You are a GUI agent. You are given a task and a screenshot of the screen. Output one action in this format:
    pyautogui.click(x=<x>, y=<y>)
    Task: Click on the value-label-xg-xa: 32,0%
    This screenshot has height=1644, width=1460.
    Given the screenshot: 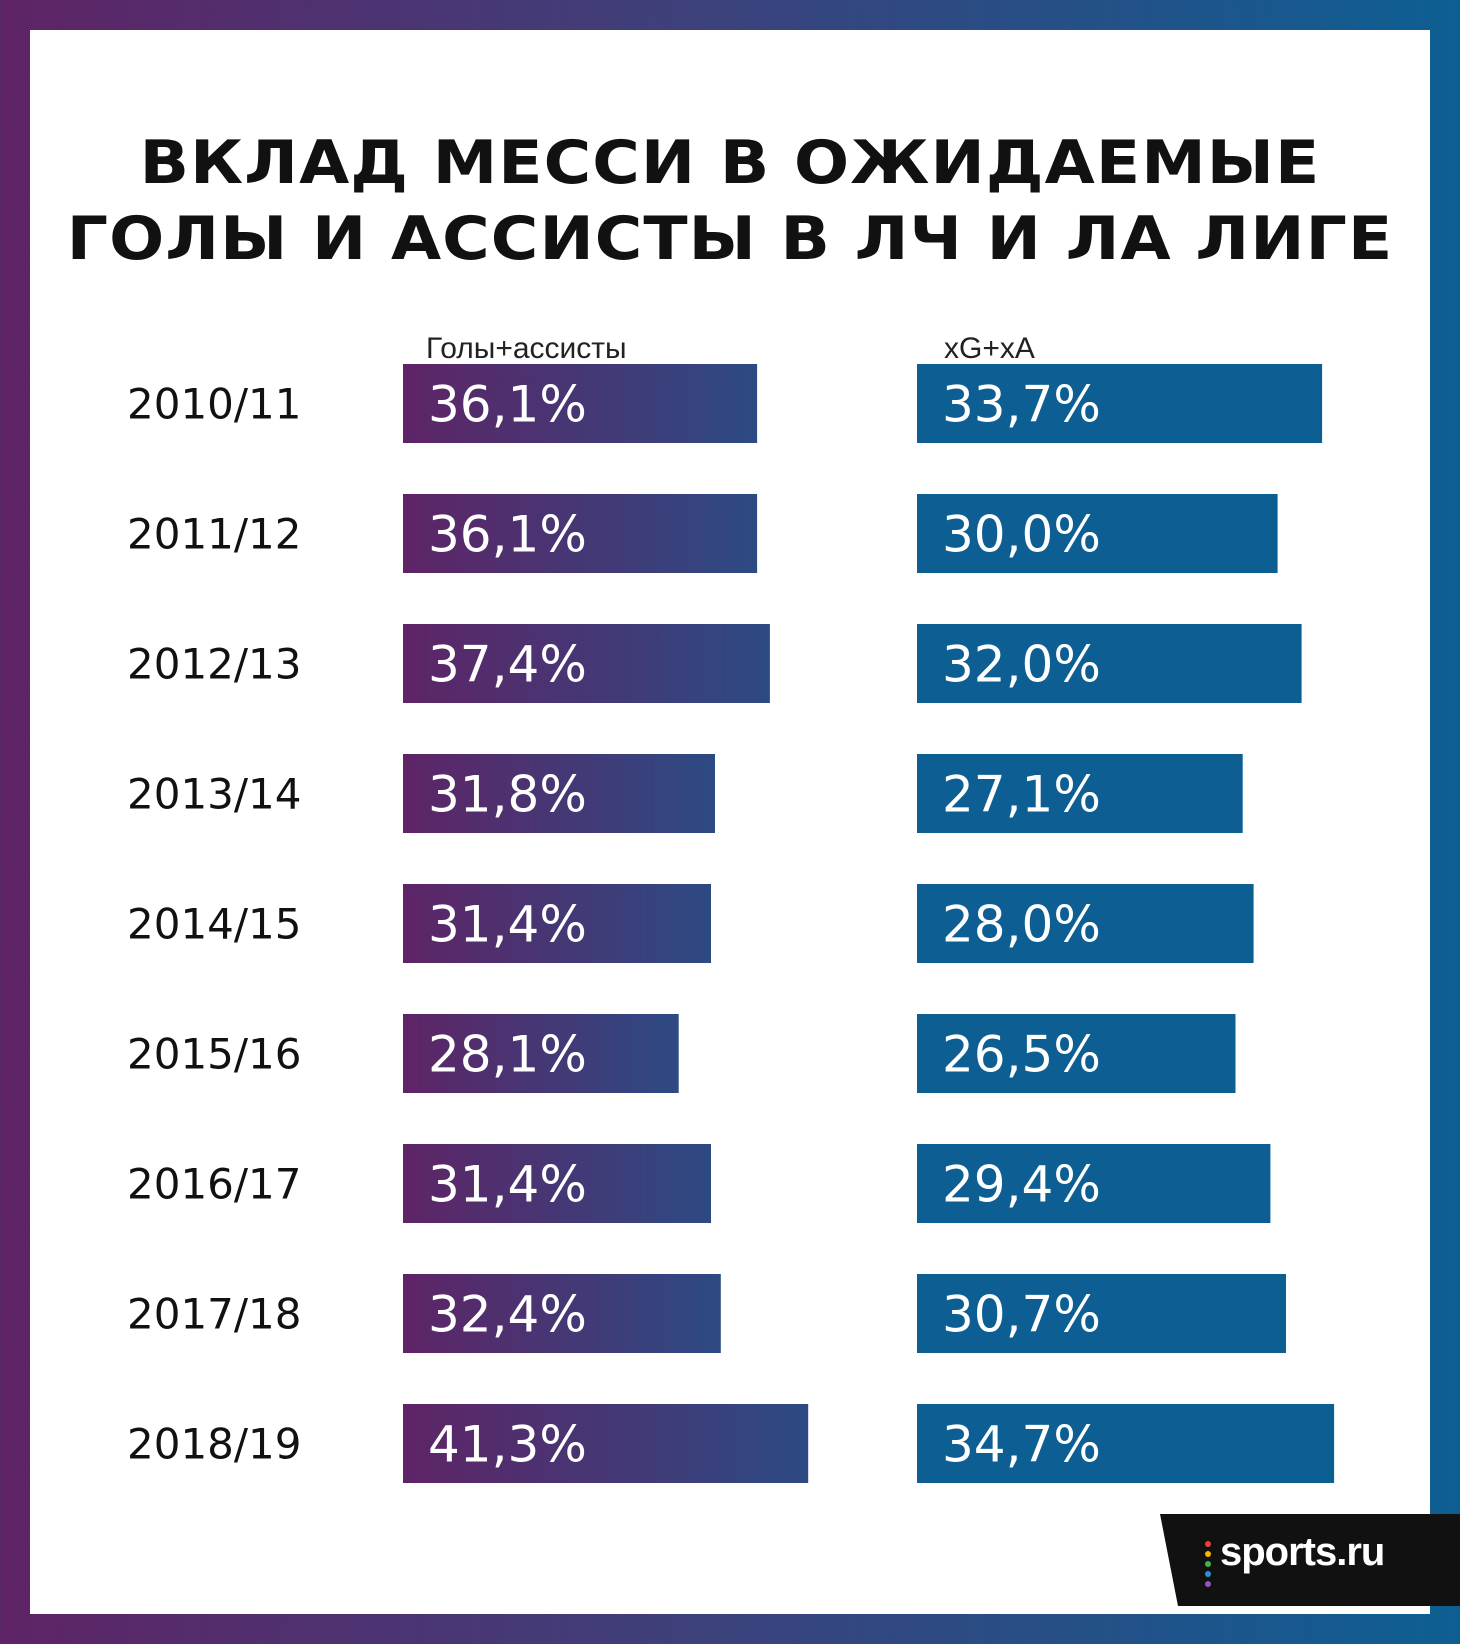 What is the action you would take?
    pyautogui.click(x=1021, y=665)
    